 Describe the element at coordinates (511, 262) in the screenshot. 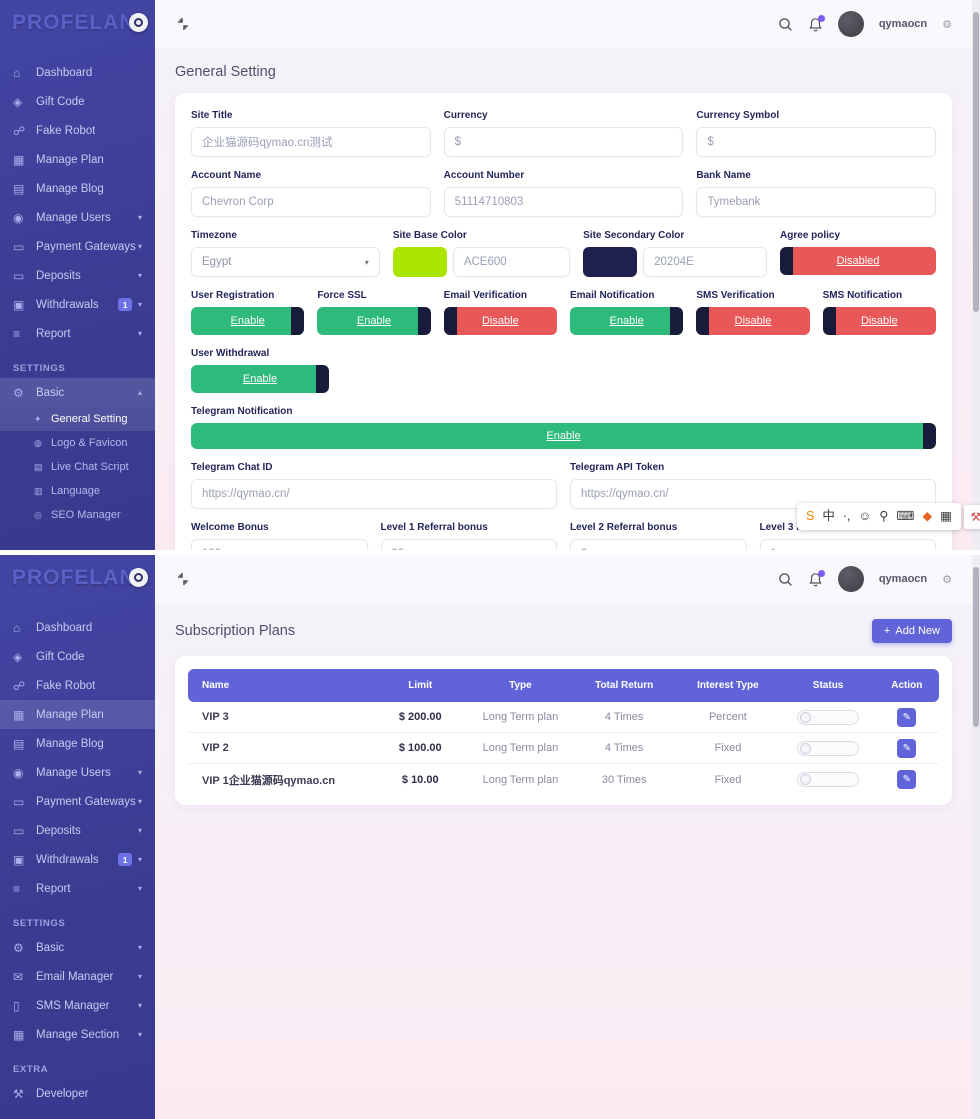

I see `base-color-input: ACE600` at that location.